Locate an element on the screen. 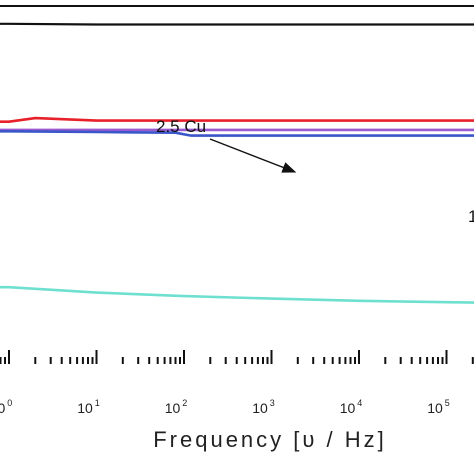 The image size is (474, 474). x-ticks: 100101102103104105 is located at coordinates (237, 383).